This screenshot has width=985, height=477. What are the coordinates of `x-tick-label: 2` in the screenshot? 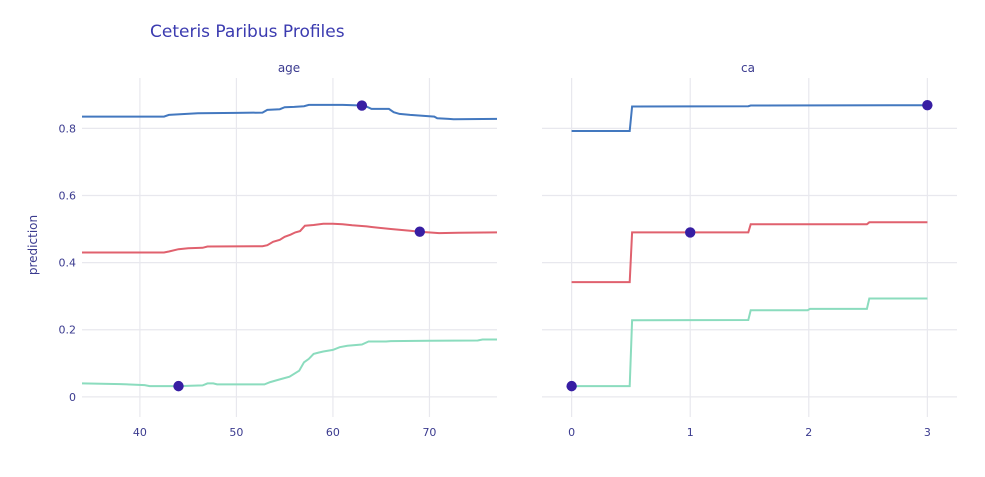 It's located at (808, 432).